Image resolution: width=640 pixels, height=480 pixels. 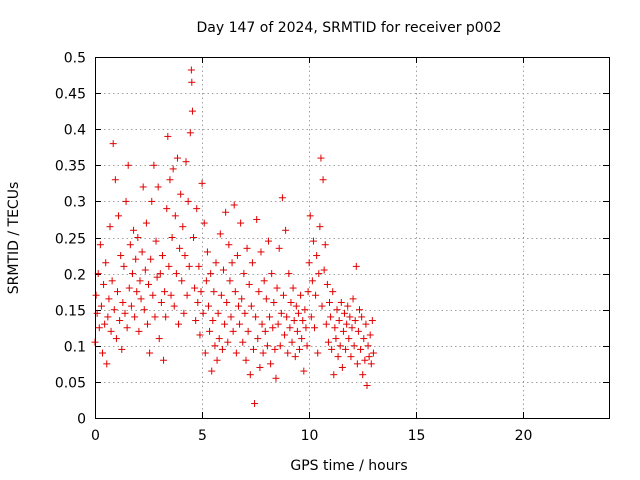 I want to click on y-tick-label: 0.4, so click(x=75, y=131).